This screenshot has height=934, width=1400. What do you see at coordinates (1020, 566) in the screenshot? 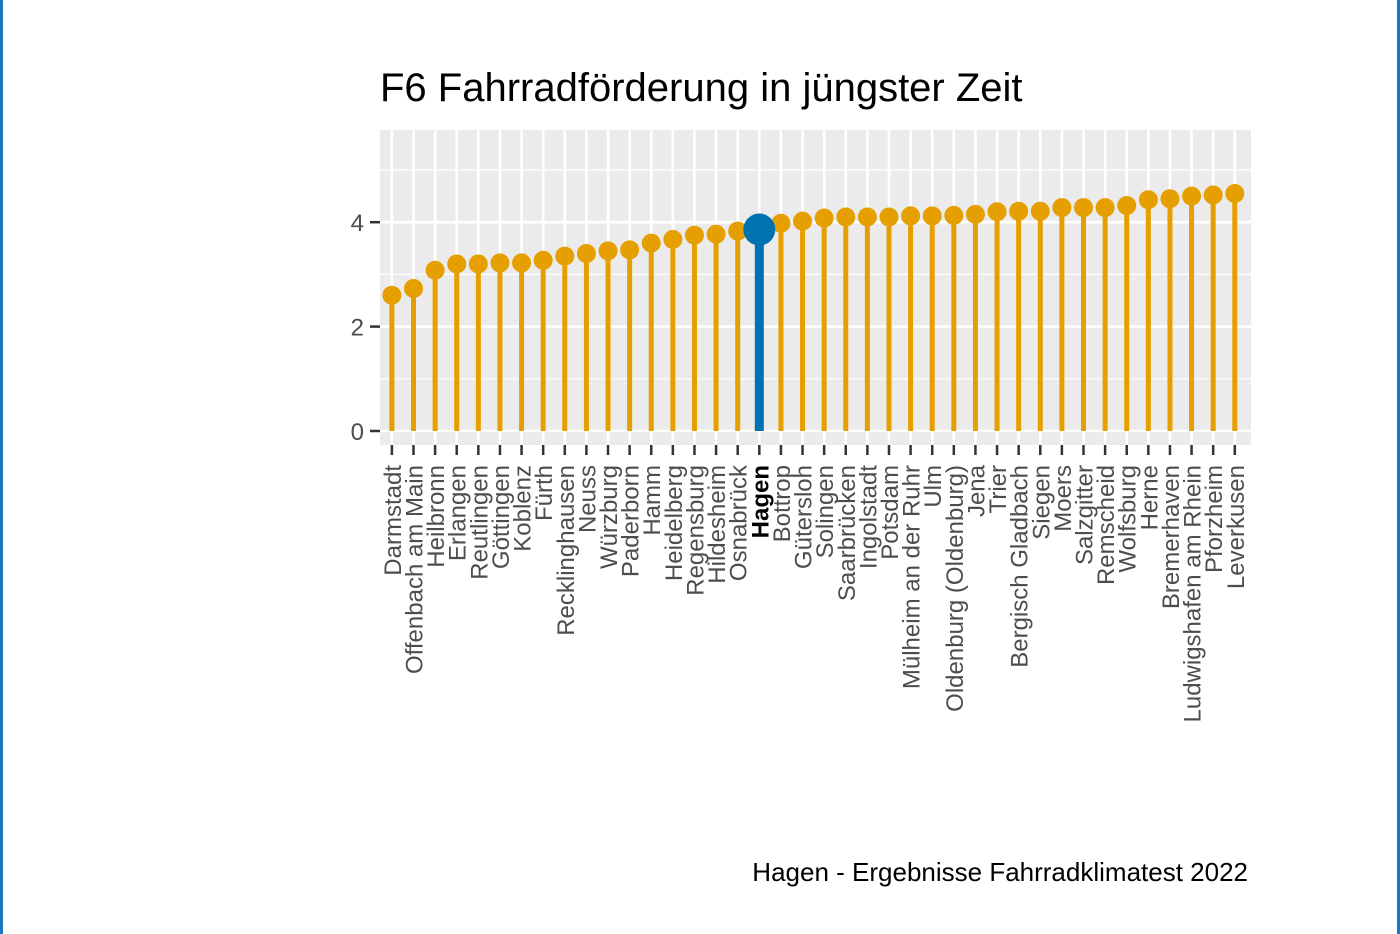
I see `x-tick-label: Bergisch Gladbach` at bounding box center [1020, 566].